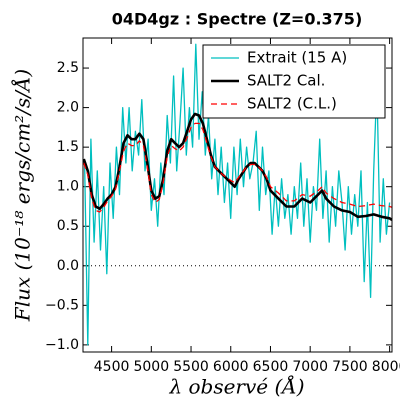 The width and height of the screenshot is (400, 400). What do you see at coordinates (191, 367) in the screenshot?
I see `x-tick-label: 5500` at bounding box center [191, 367].